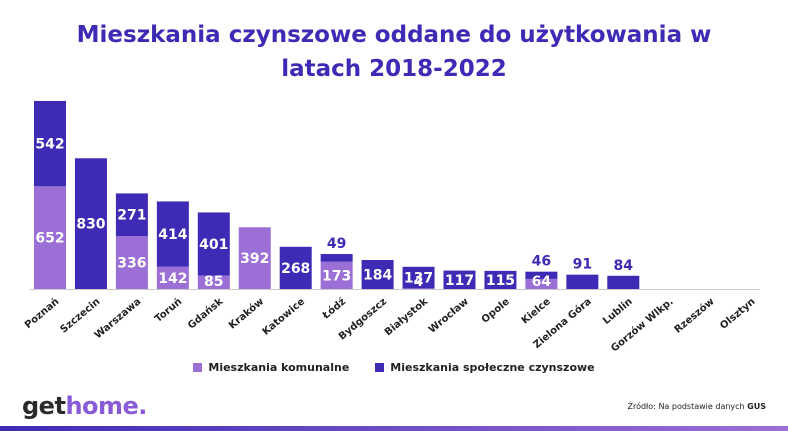 The width and height of the screenshot is (788, 431). I want to click on legend-item-spoleczne: Mieszkania społeczne czynszowe, so click(485, 367).